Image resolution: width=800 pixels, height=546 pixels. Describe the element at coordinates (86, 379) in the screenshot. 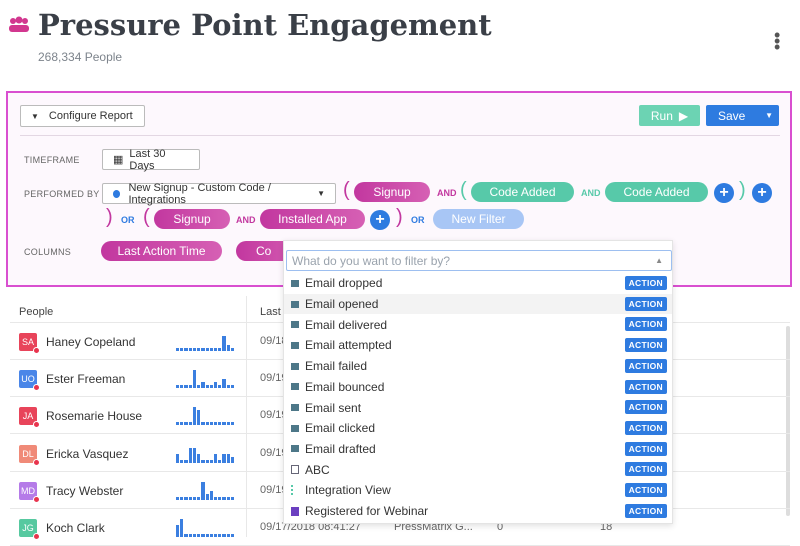

I see `person-name: Ester Freeman` at that location.